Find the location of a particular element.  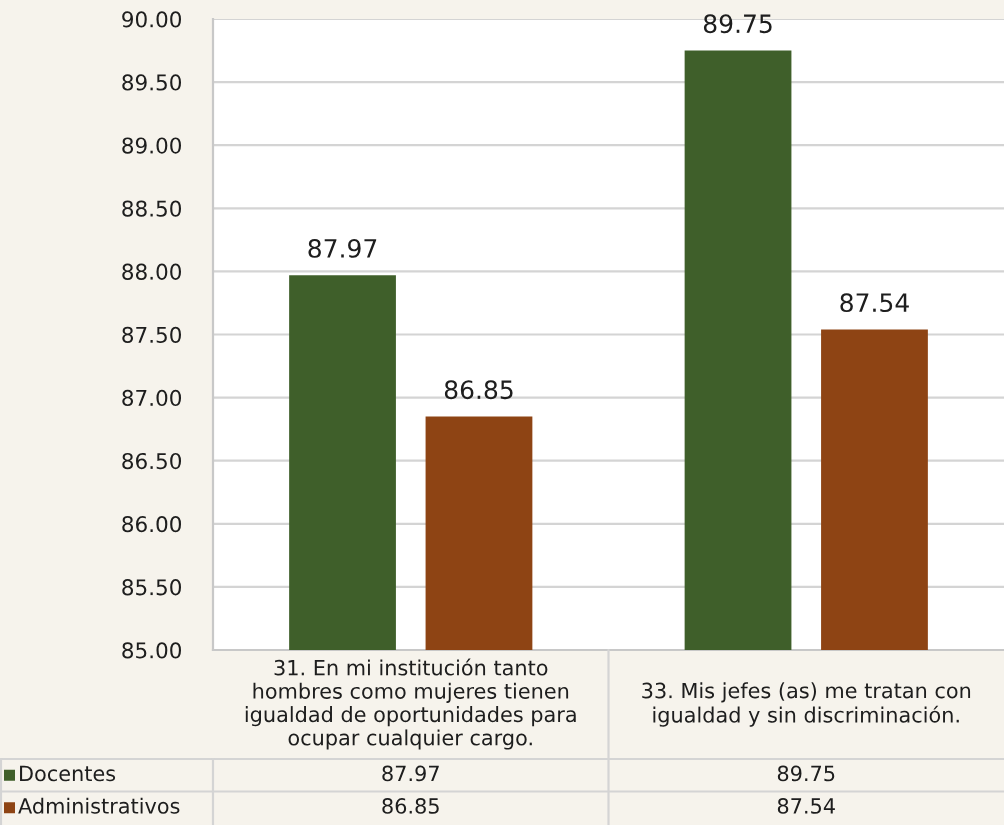

y-tick-label: 89.00 is located at coordinates (152, 145).